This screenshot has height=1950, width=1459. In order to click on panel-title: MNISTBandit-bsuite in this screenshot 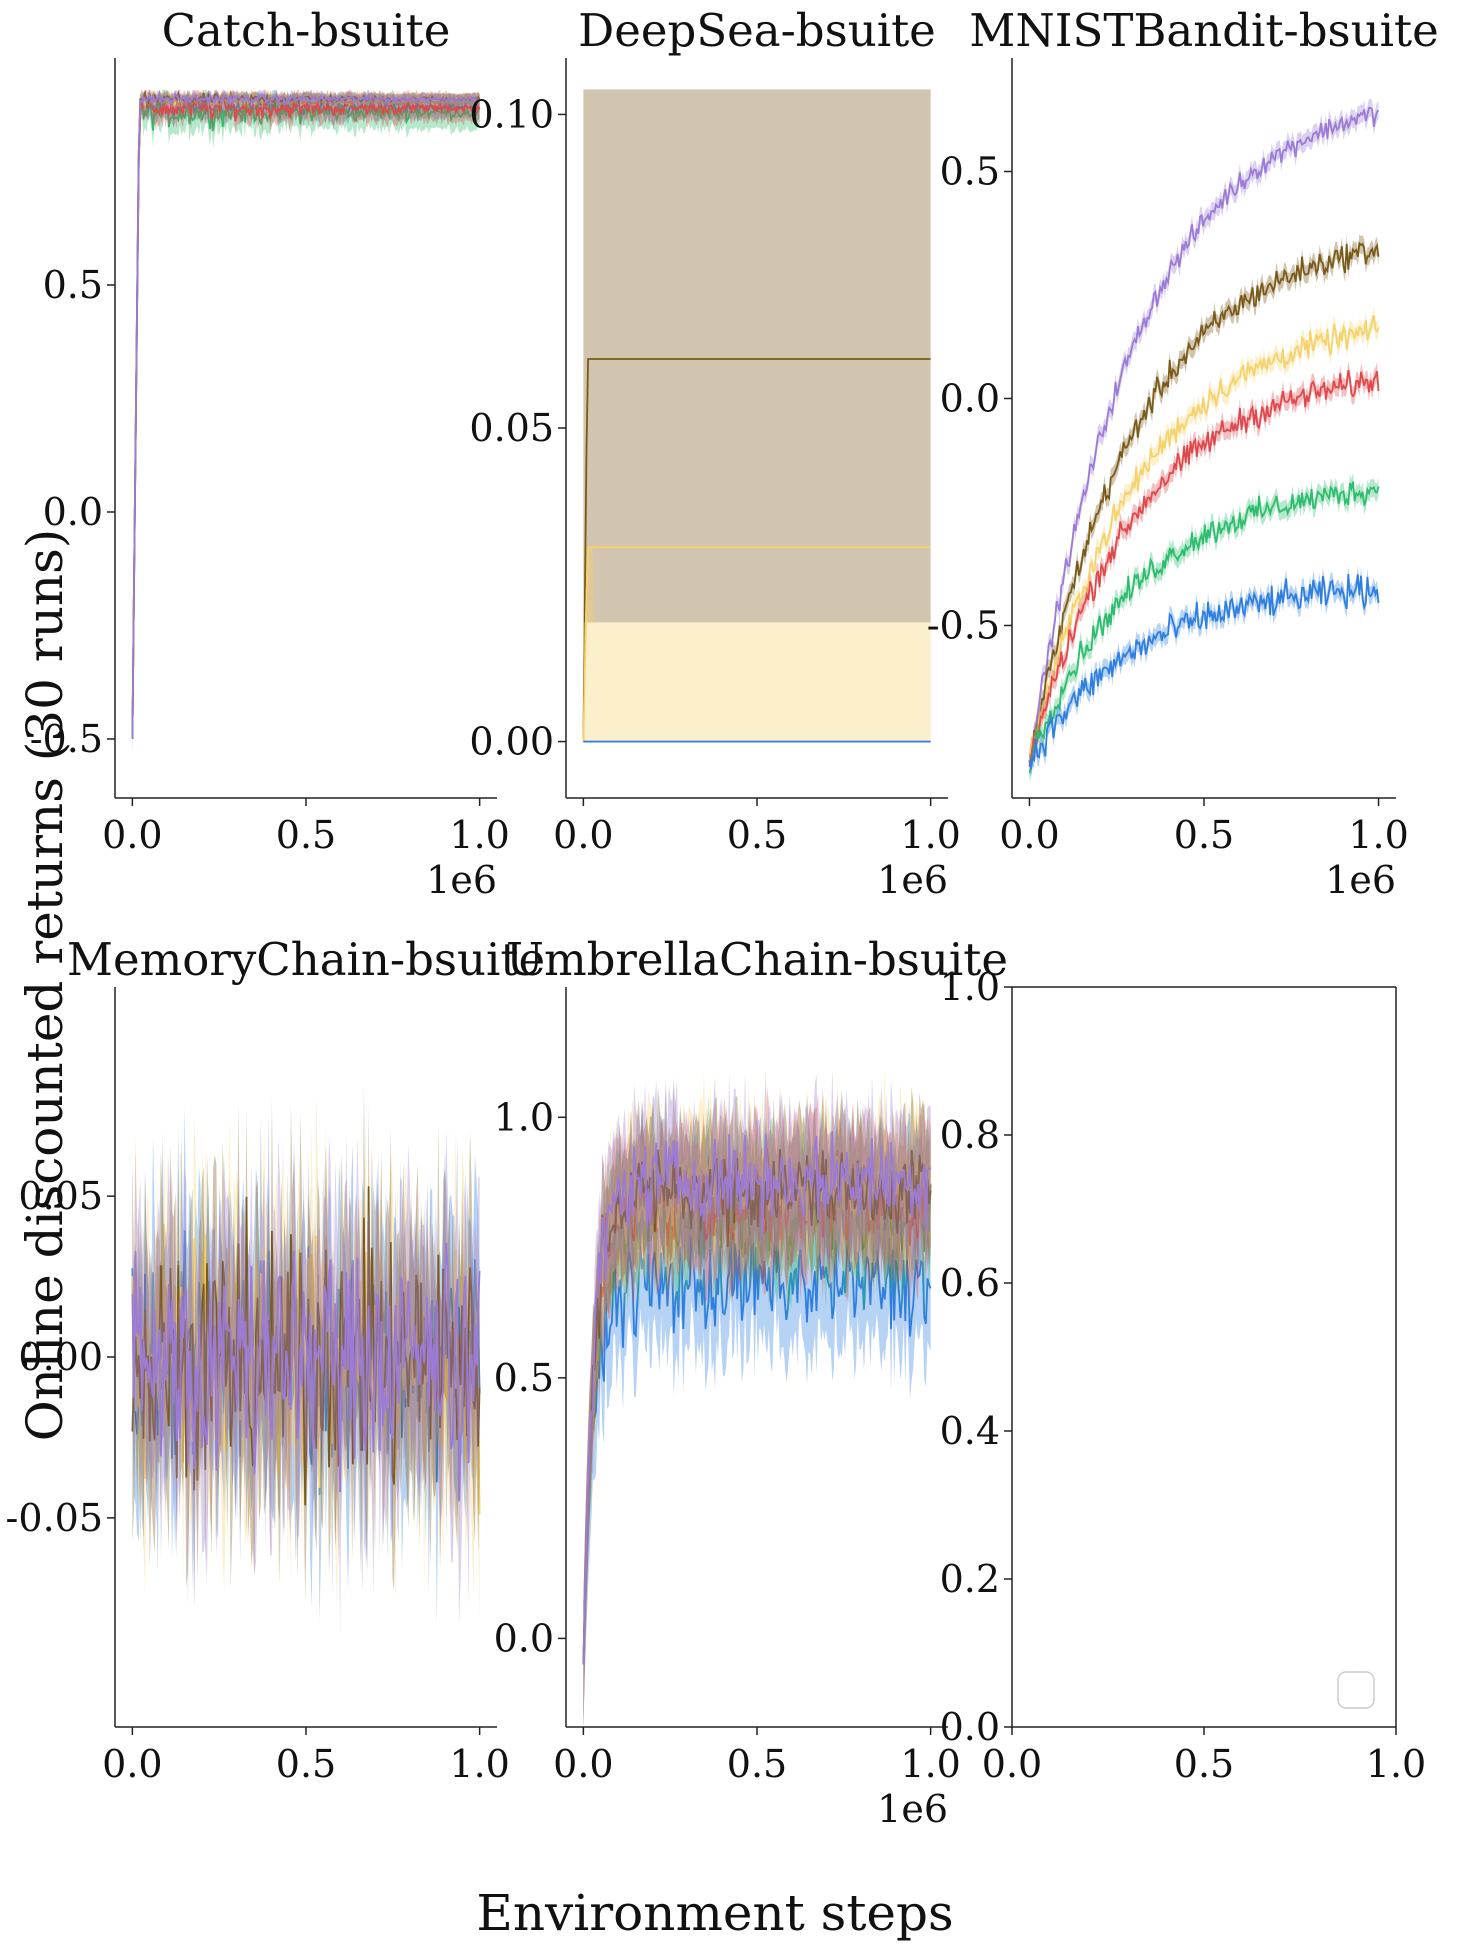, I will do `click(1203, 30)`.